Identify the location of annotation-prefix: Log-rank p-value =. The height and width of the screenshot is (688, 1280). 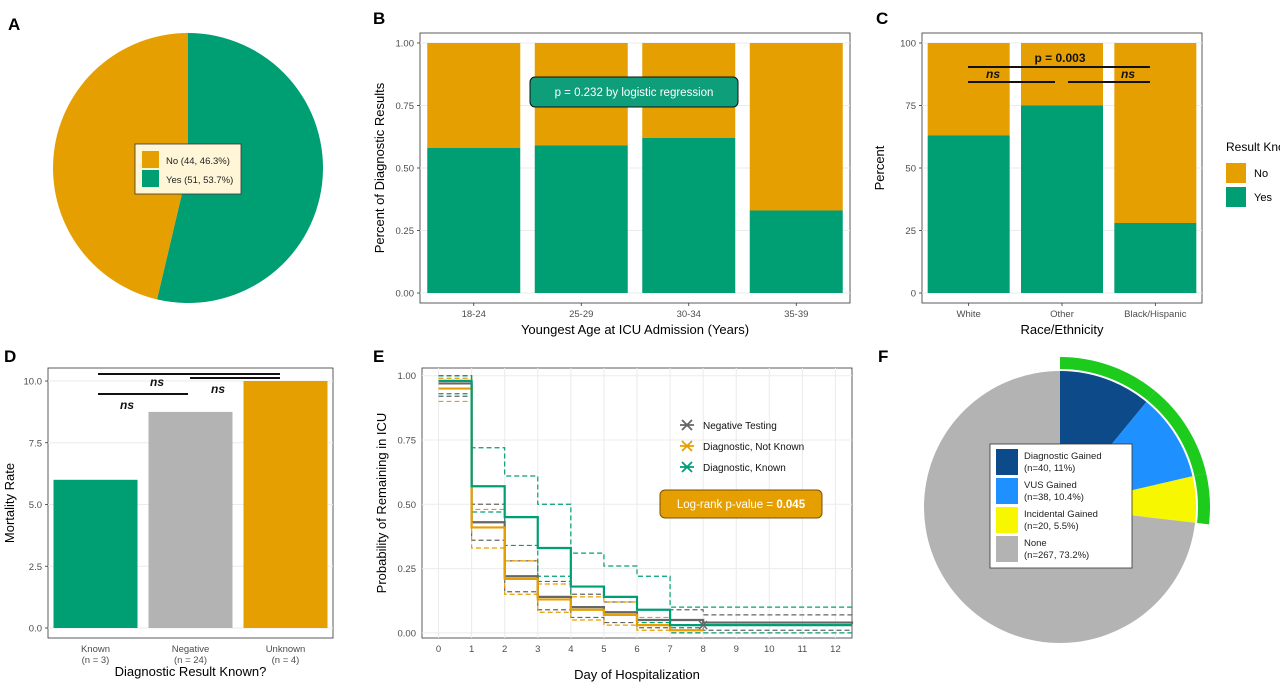
(726, 505).